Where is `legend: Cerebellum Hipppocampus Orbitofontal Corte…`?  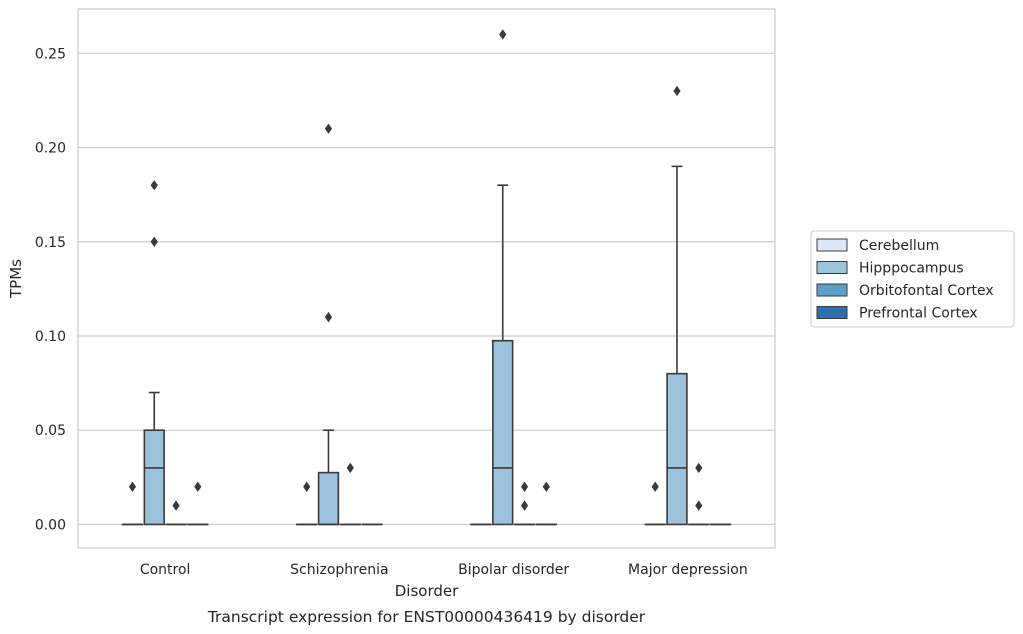 legend: Cerebellum Hipppocampus Orbitofontal Corte… is located at coordinates (912, 279).